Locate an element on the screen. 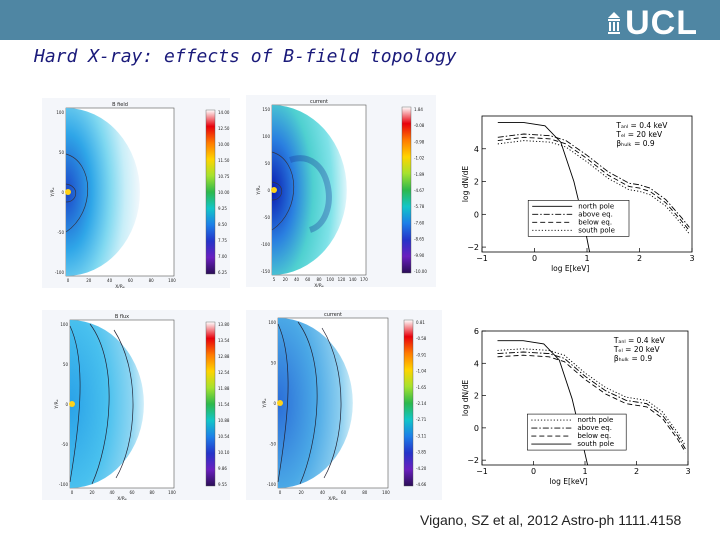 The image size is (720, 540). logo-text: UCL is located at coordinates (661, 23).